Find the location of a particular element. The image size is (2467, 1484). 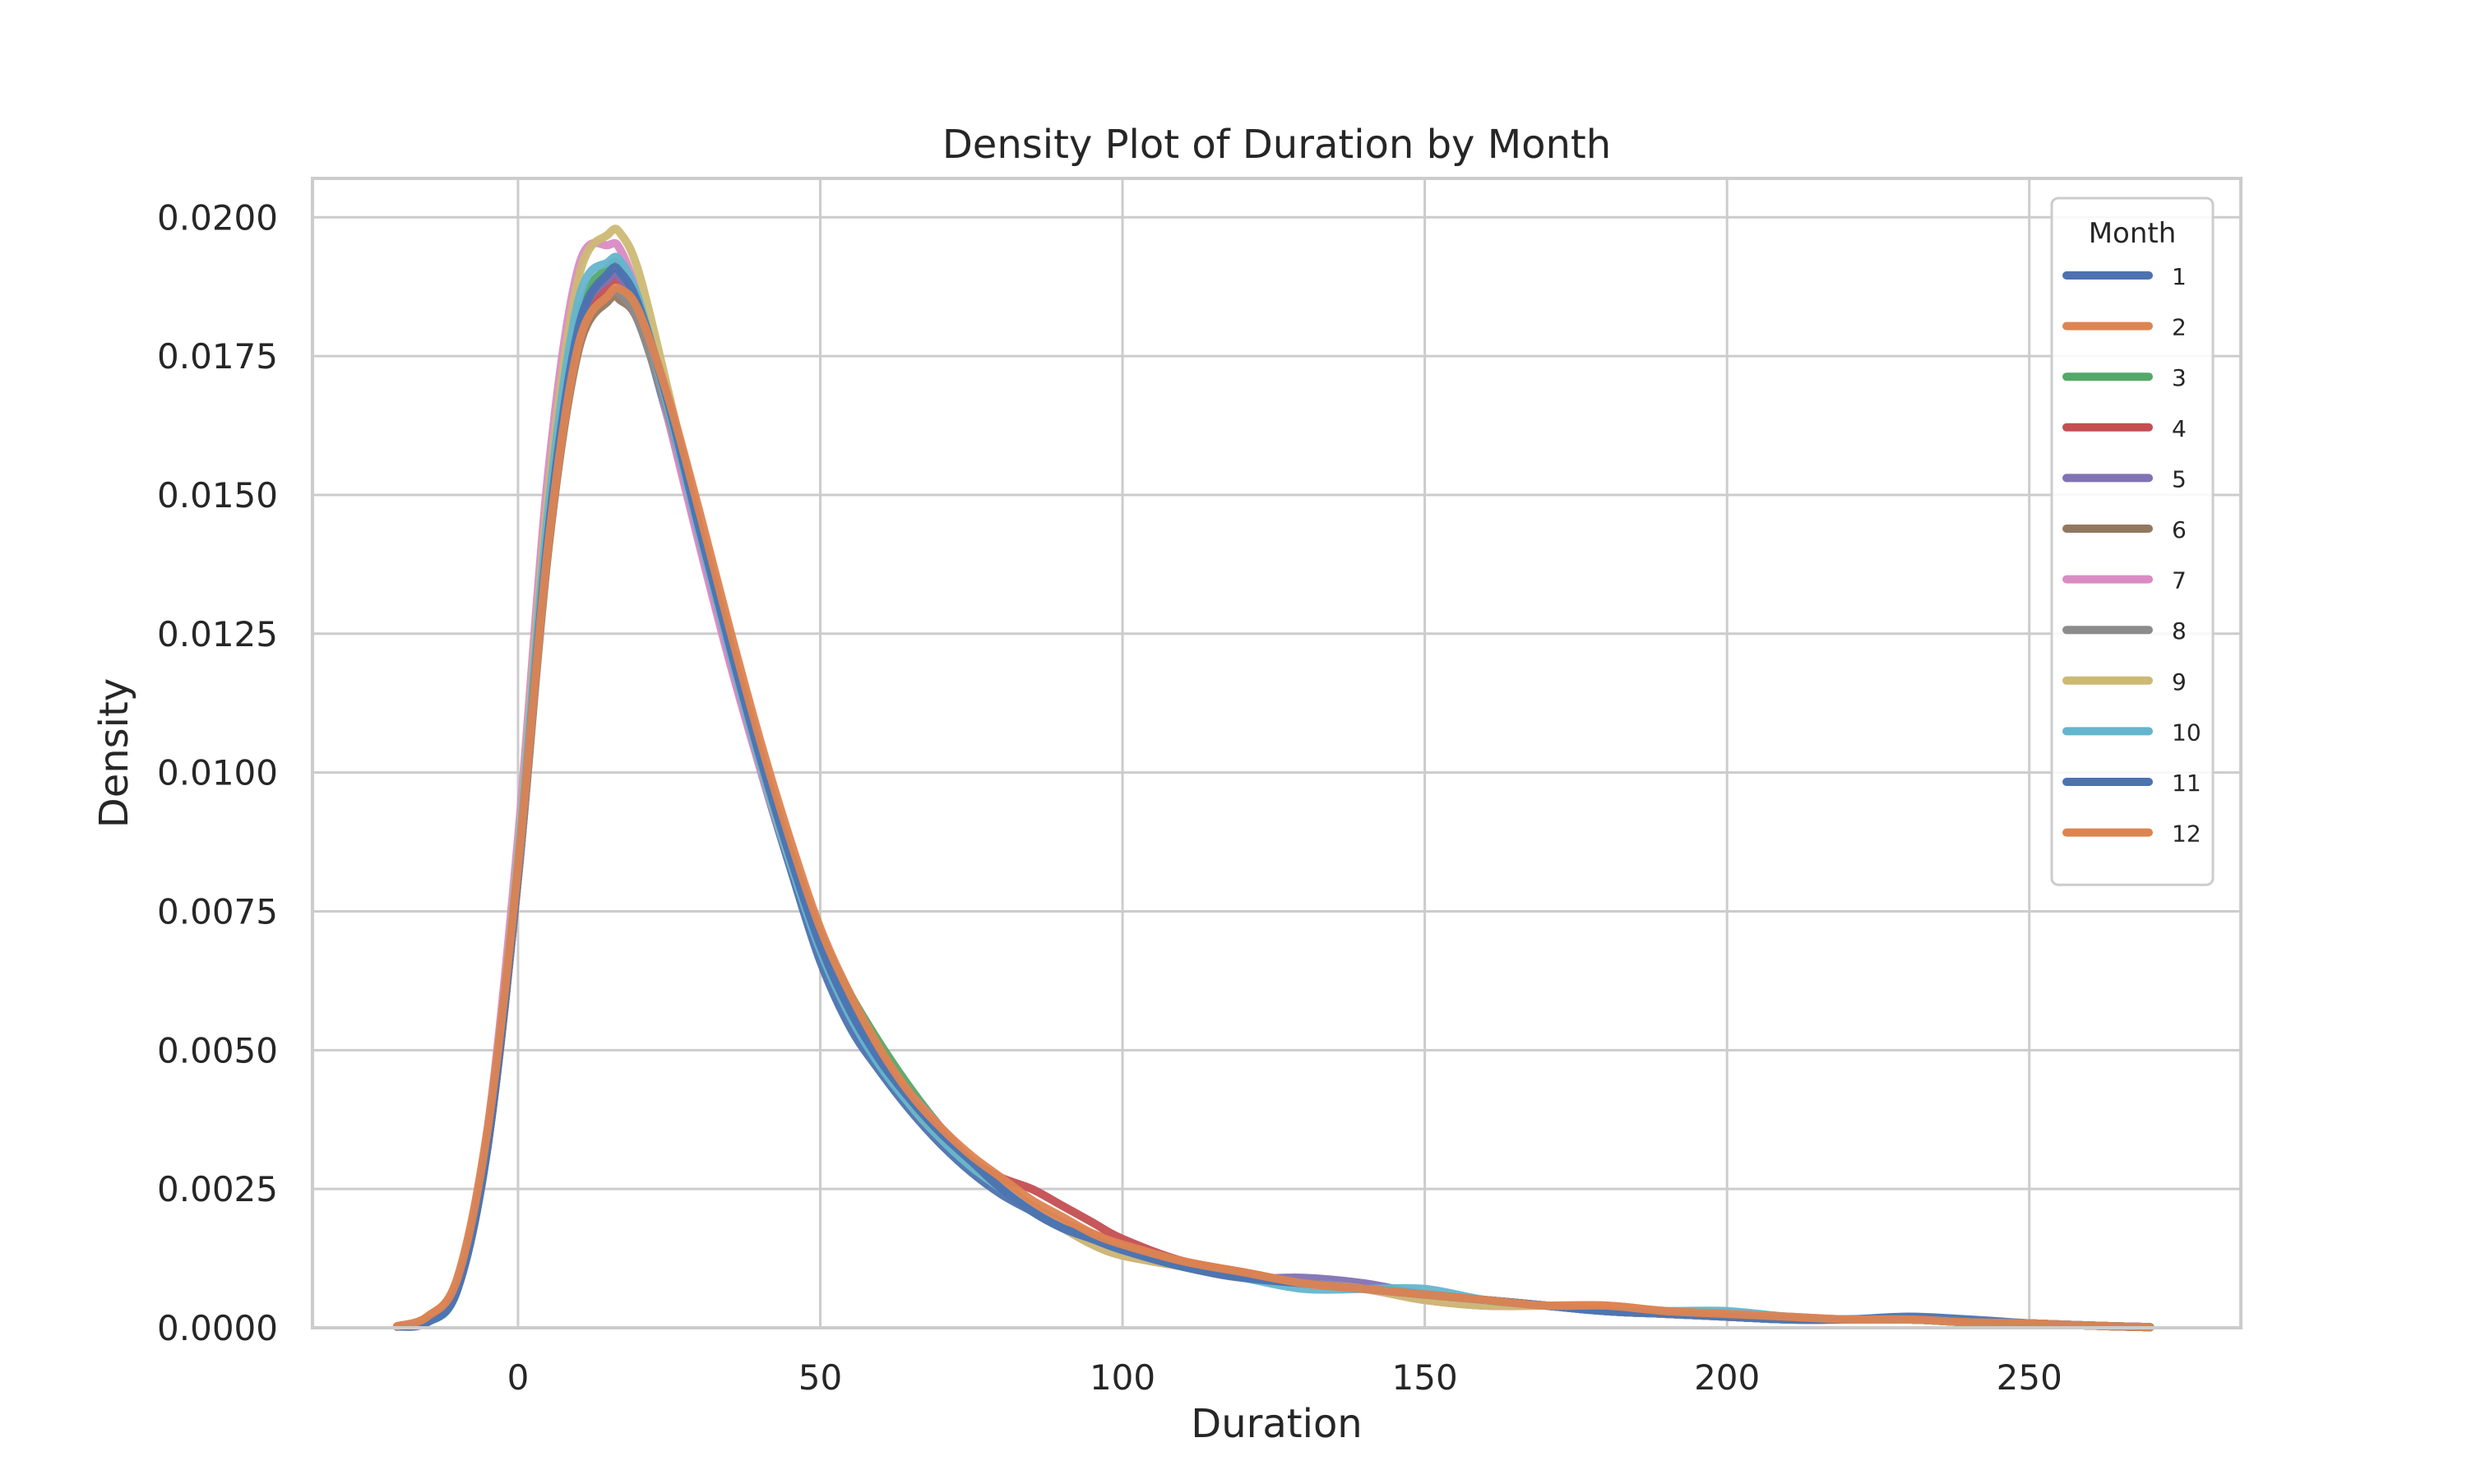

legend-box is located at coordinates (2132, 541).